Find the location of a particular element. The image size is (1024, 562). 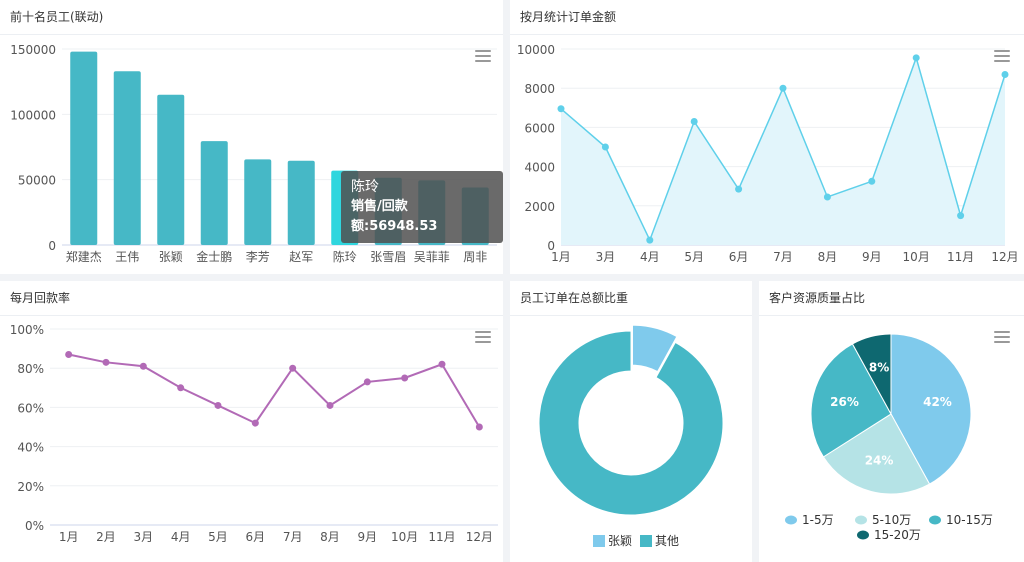

x-tick-label: 10月 is located at coordinates (404, 537).